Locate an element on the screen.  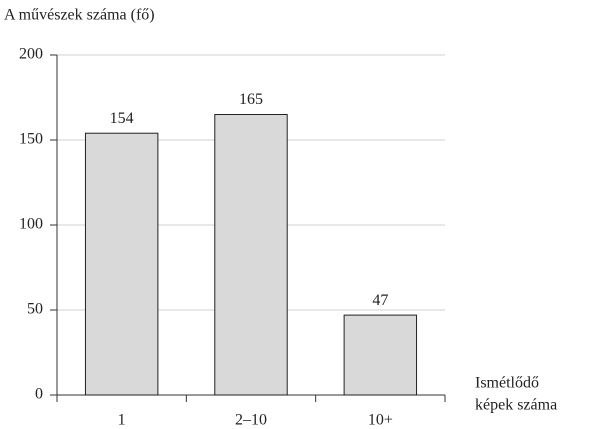
y-axis-label: A művészek száma (fő) is located at coordinates (79, 15).